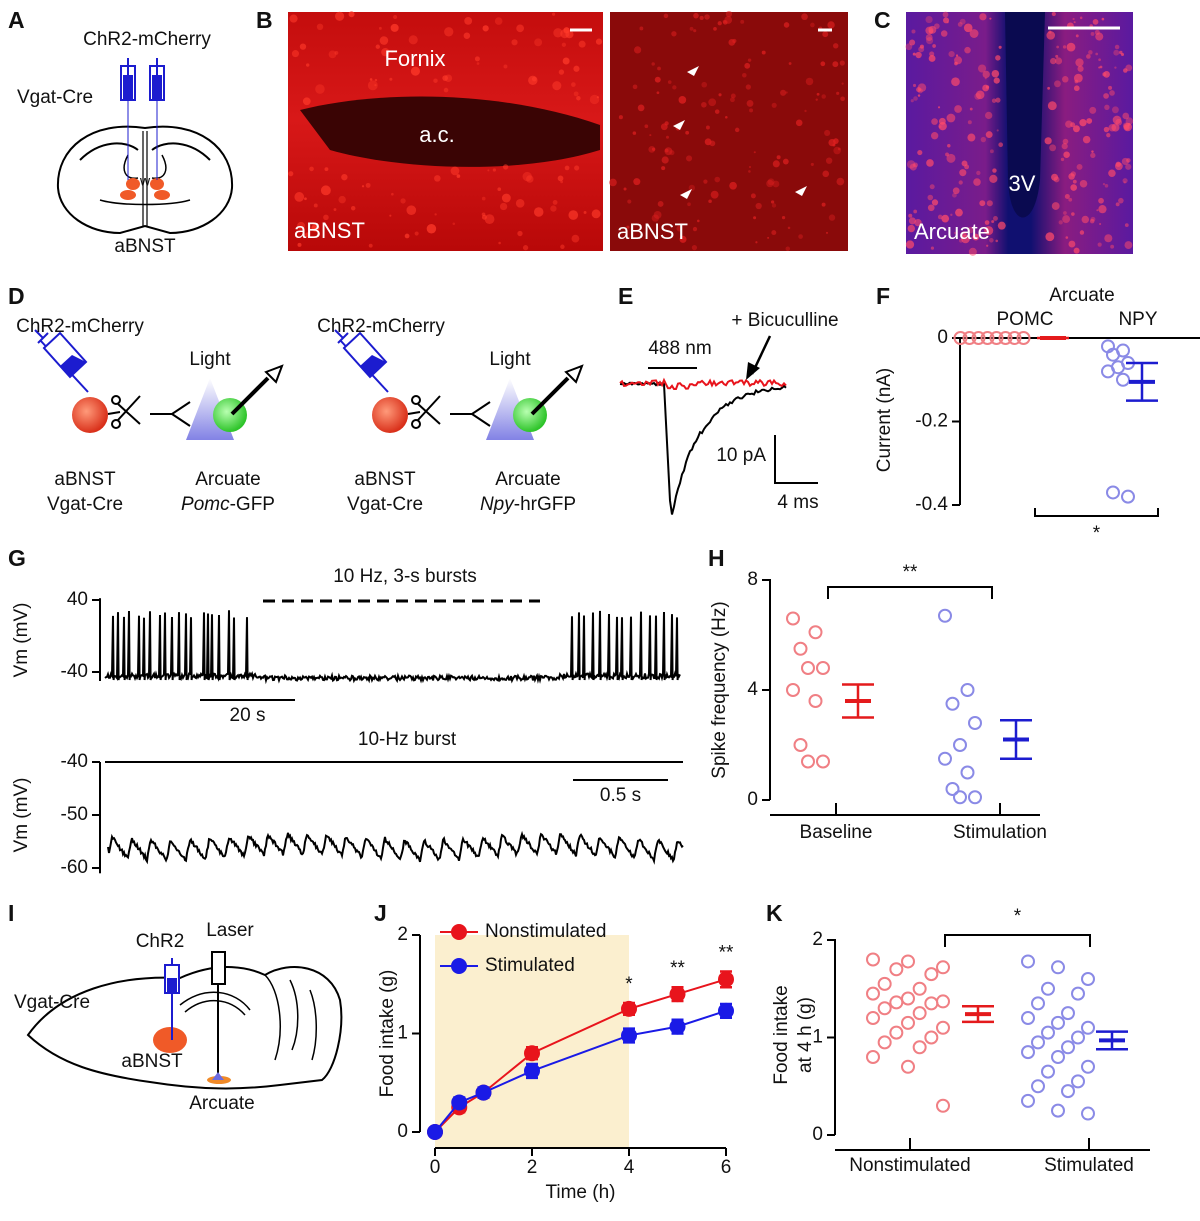 This screenshot has width=1200, height=1221. I want to click on scale-label: 10 pA, so click(741, 455).